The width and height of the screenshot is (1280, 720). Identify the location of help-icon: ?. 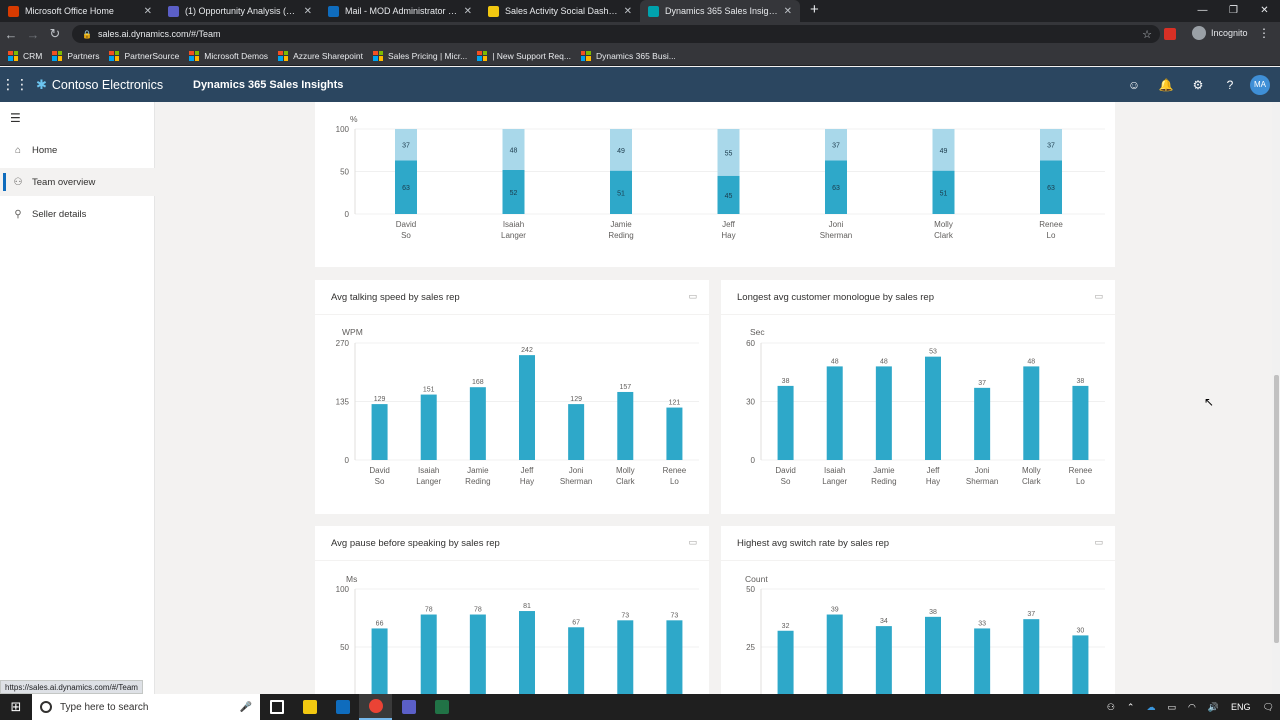
(1230, 84).